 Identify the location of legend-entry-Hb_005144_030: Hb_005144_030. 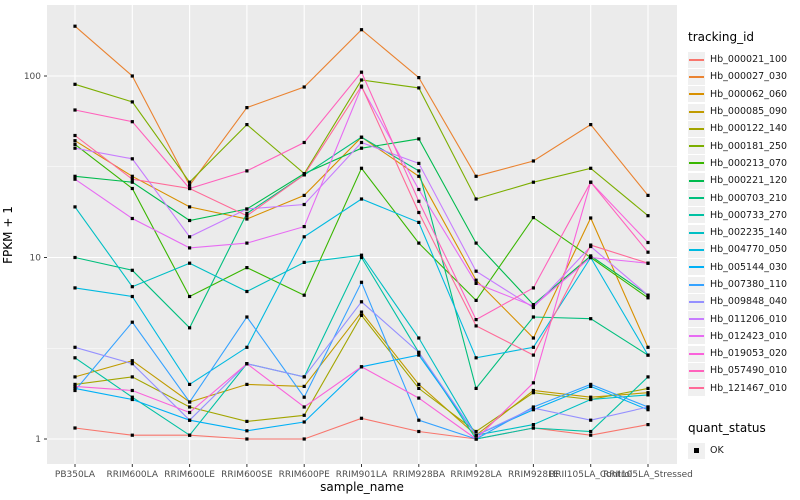
(744, 267).